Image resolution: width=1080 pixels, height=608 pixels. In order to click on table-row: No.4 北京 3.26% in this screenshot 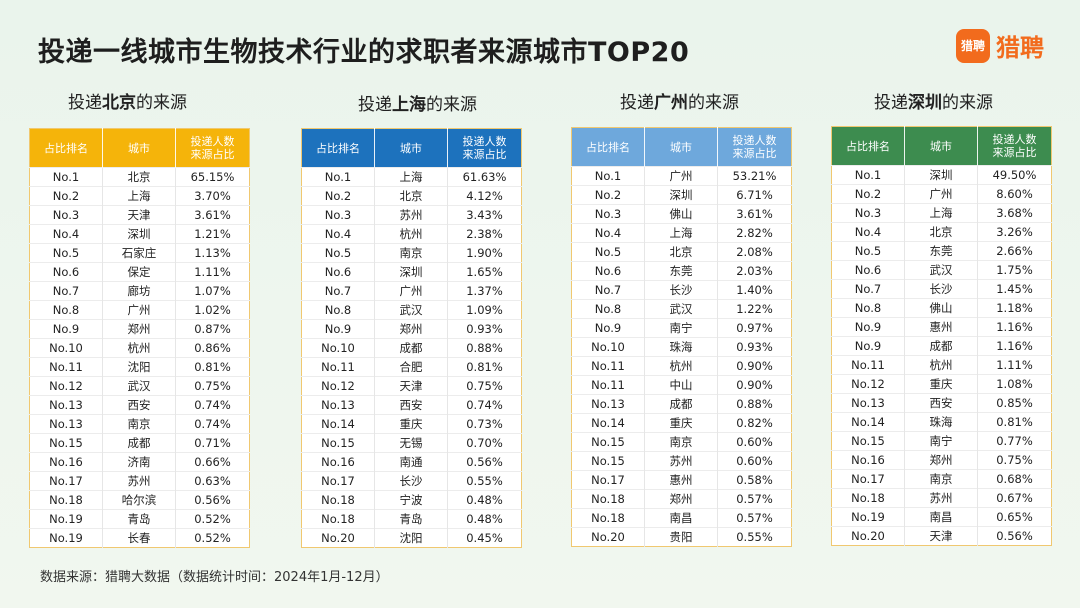, I will do `click(941, 232)`.